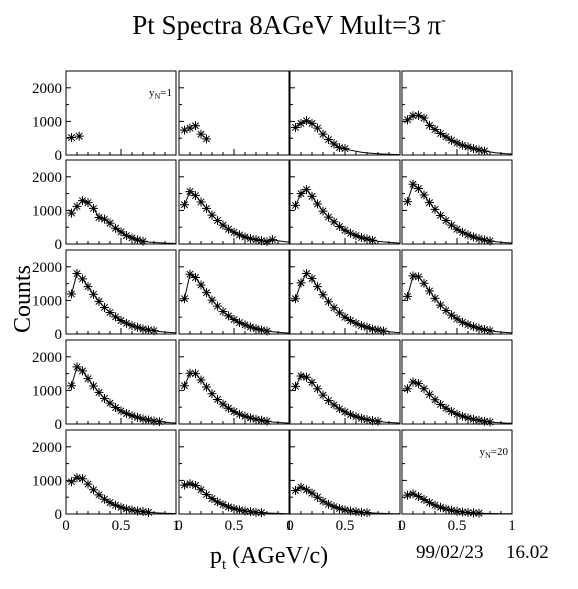 The width and height of the screenshot is (578, 589). What do you see at coordinates (234, 472) in the screenshot?
I see `pad-frame` at bounding box center [234, 472].